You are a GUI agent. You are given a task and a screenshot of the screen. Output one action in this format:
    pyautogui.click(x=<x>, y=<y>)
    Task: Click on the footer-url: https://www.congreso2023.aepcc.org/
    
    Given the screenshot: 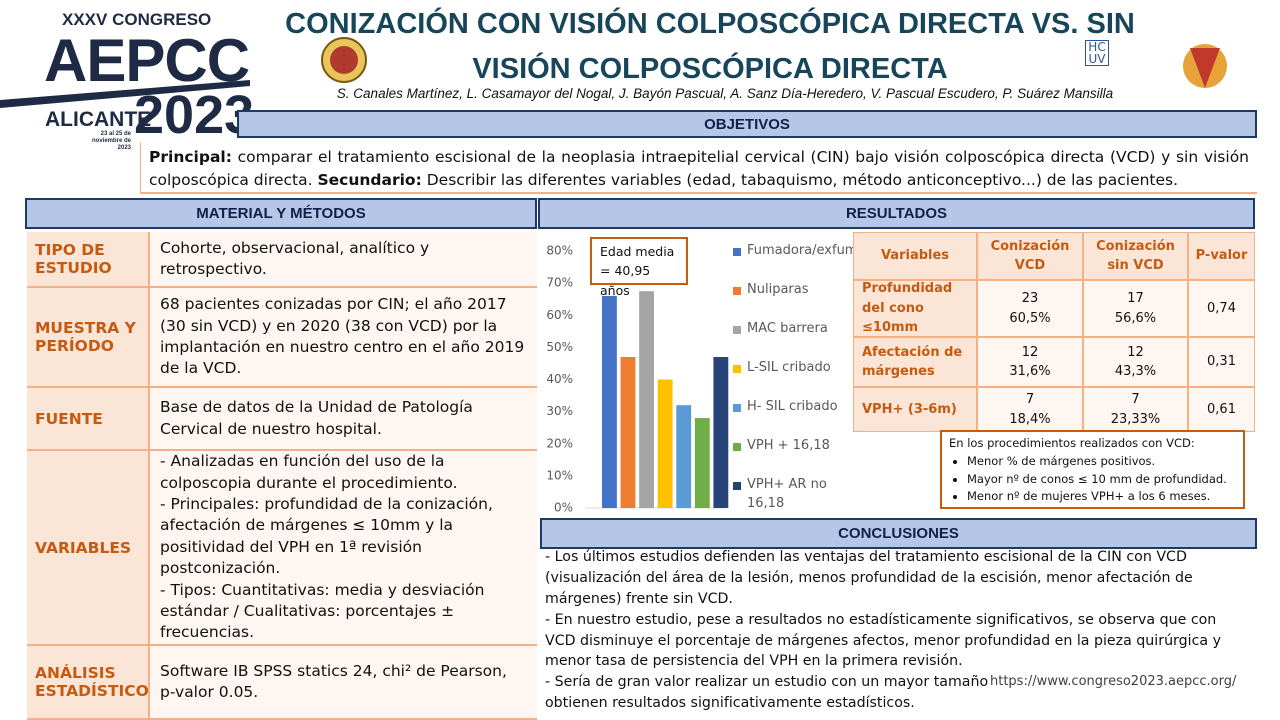 What is the action you would take?
    pyautogui.click(x=1113, y=681)
    